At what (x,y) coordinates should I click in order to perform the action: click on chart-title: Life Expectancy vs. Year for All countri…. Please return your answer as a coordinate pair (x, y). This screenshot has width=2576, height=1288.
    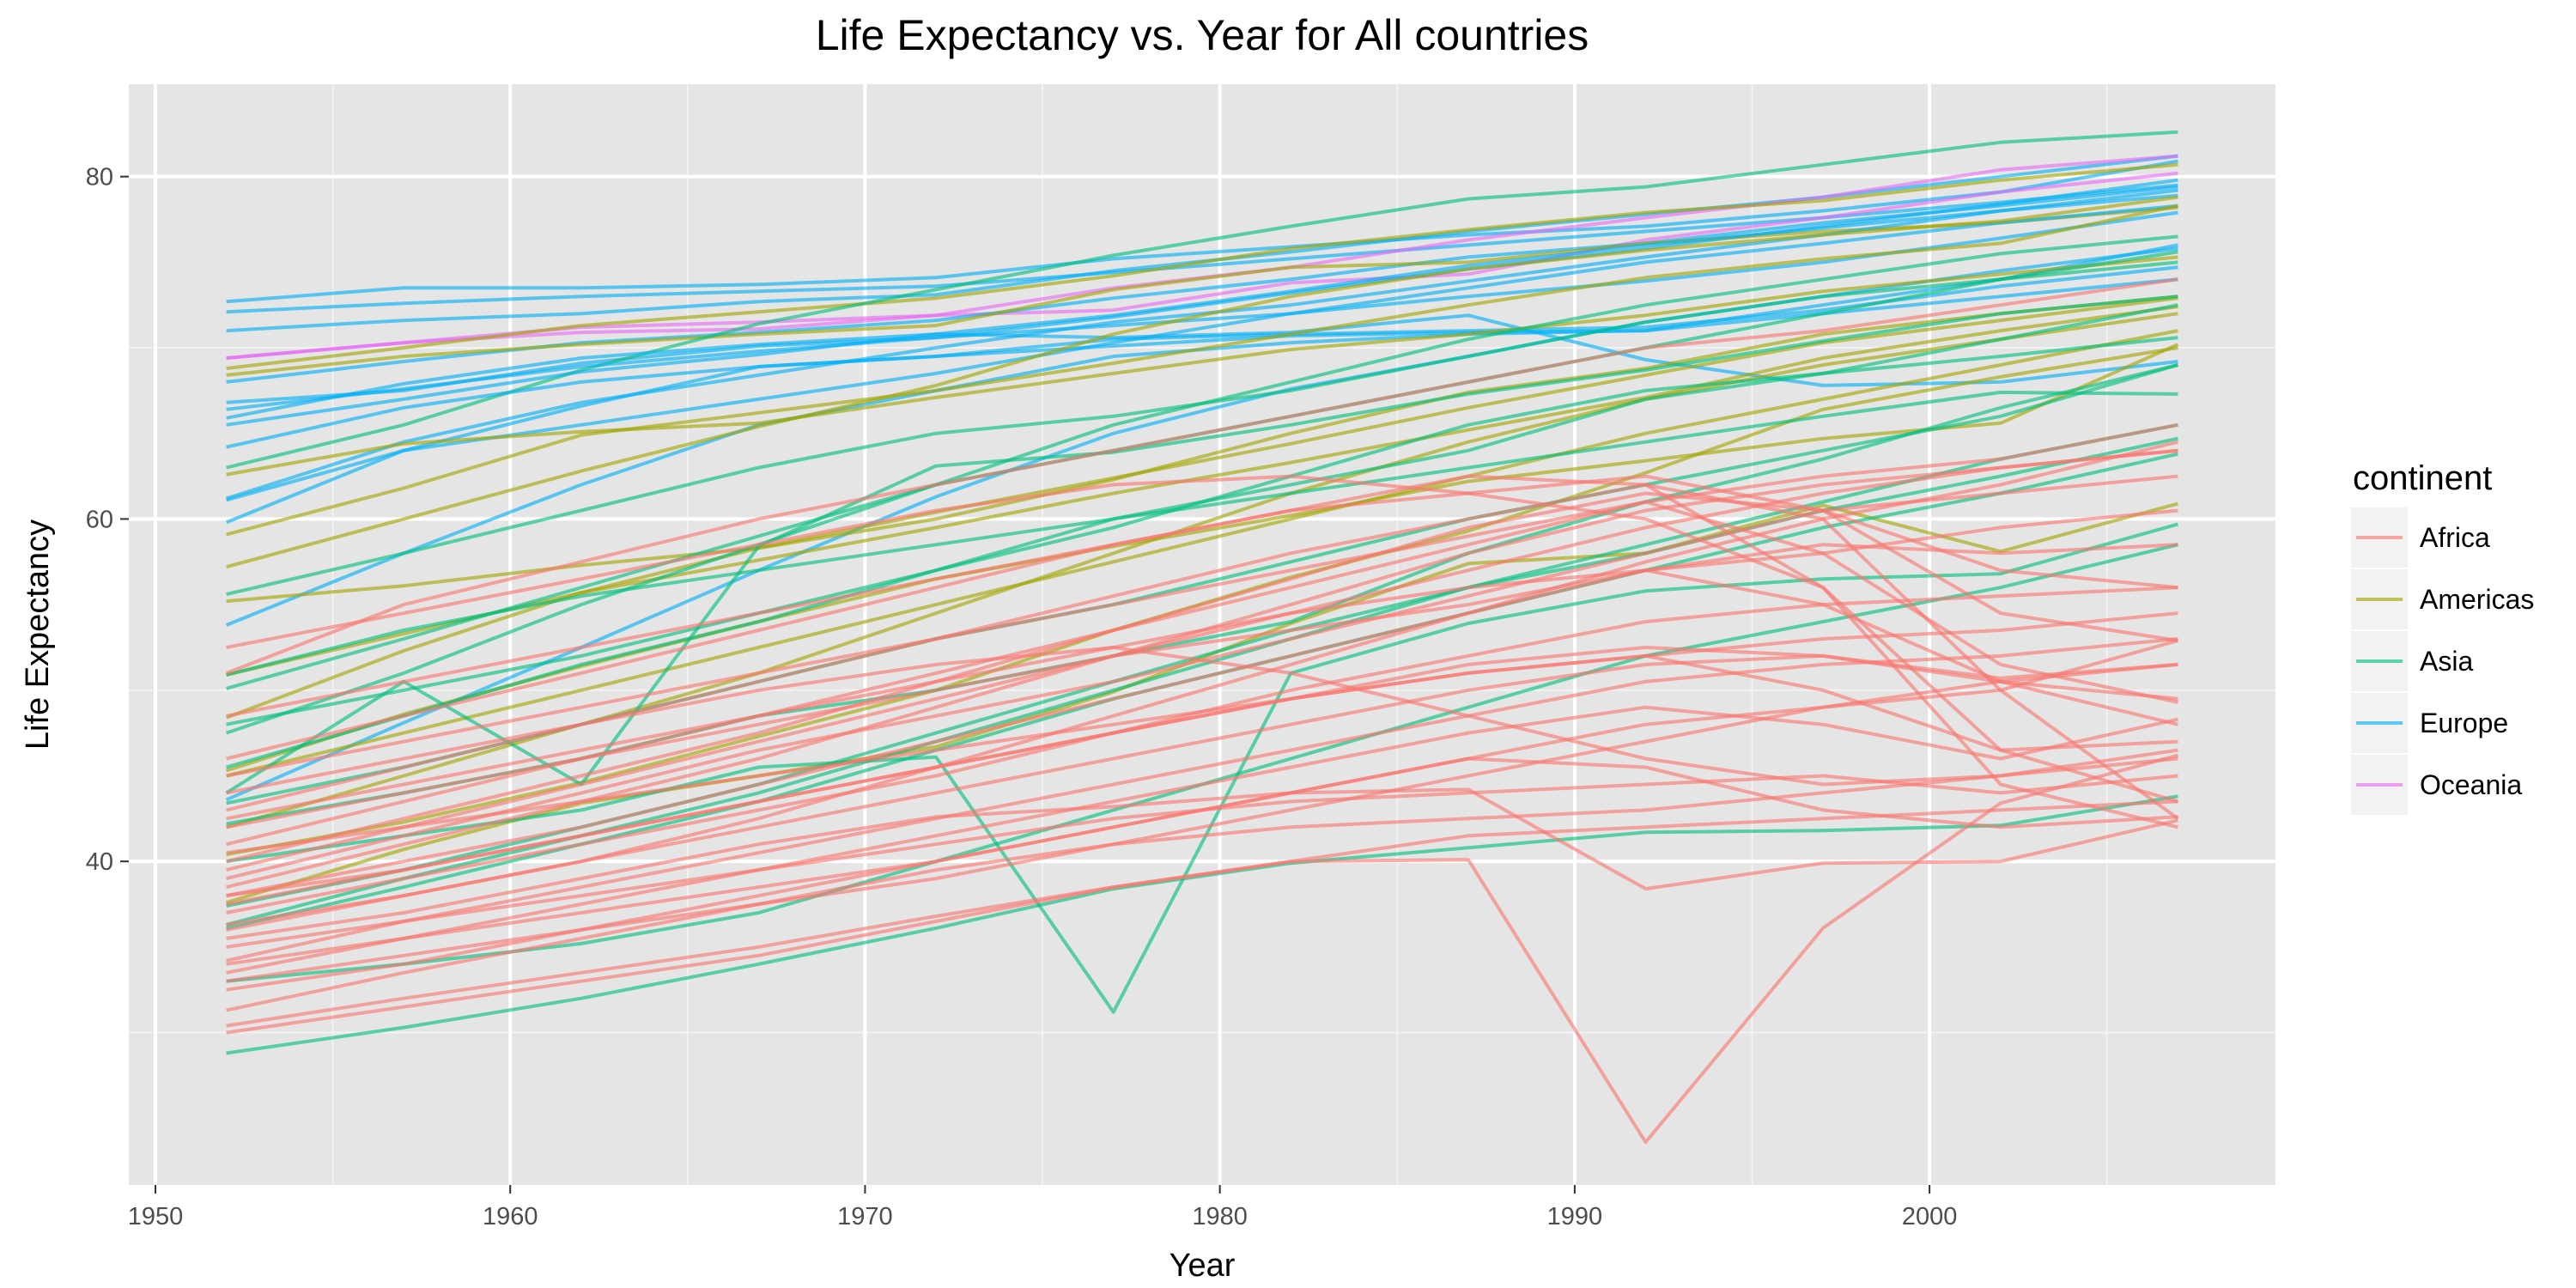
    Looking at the image, I should click on (1202, 35).